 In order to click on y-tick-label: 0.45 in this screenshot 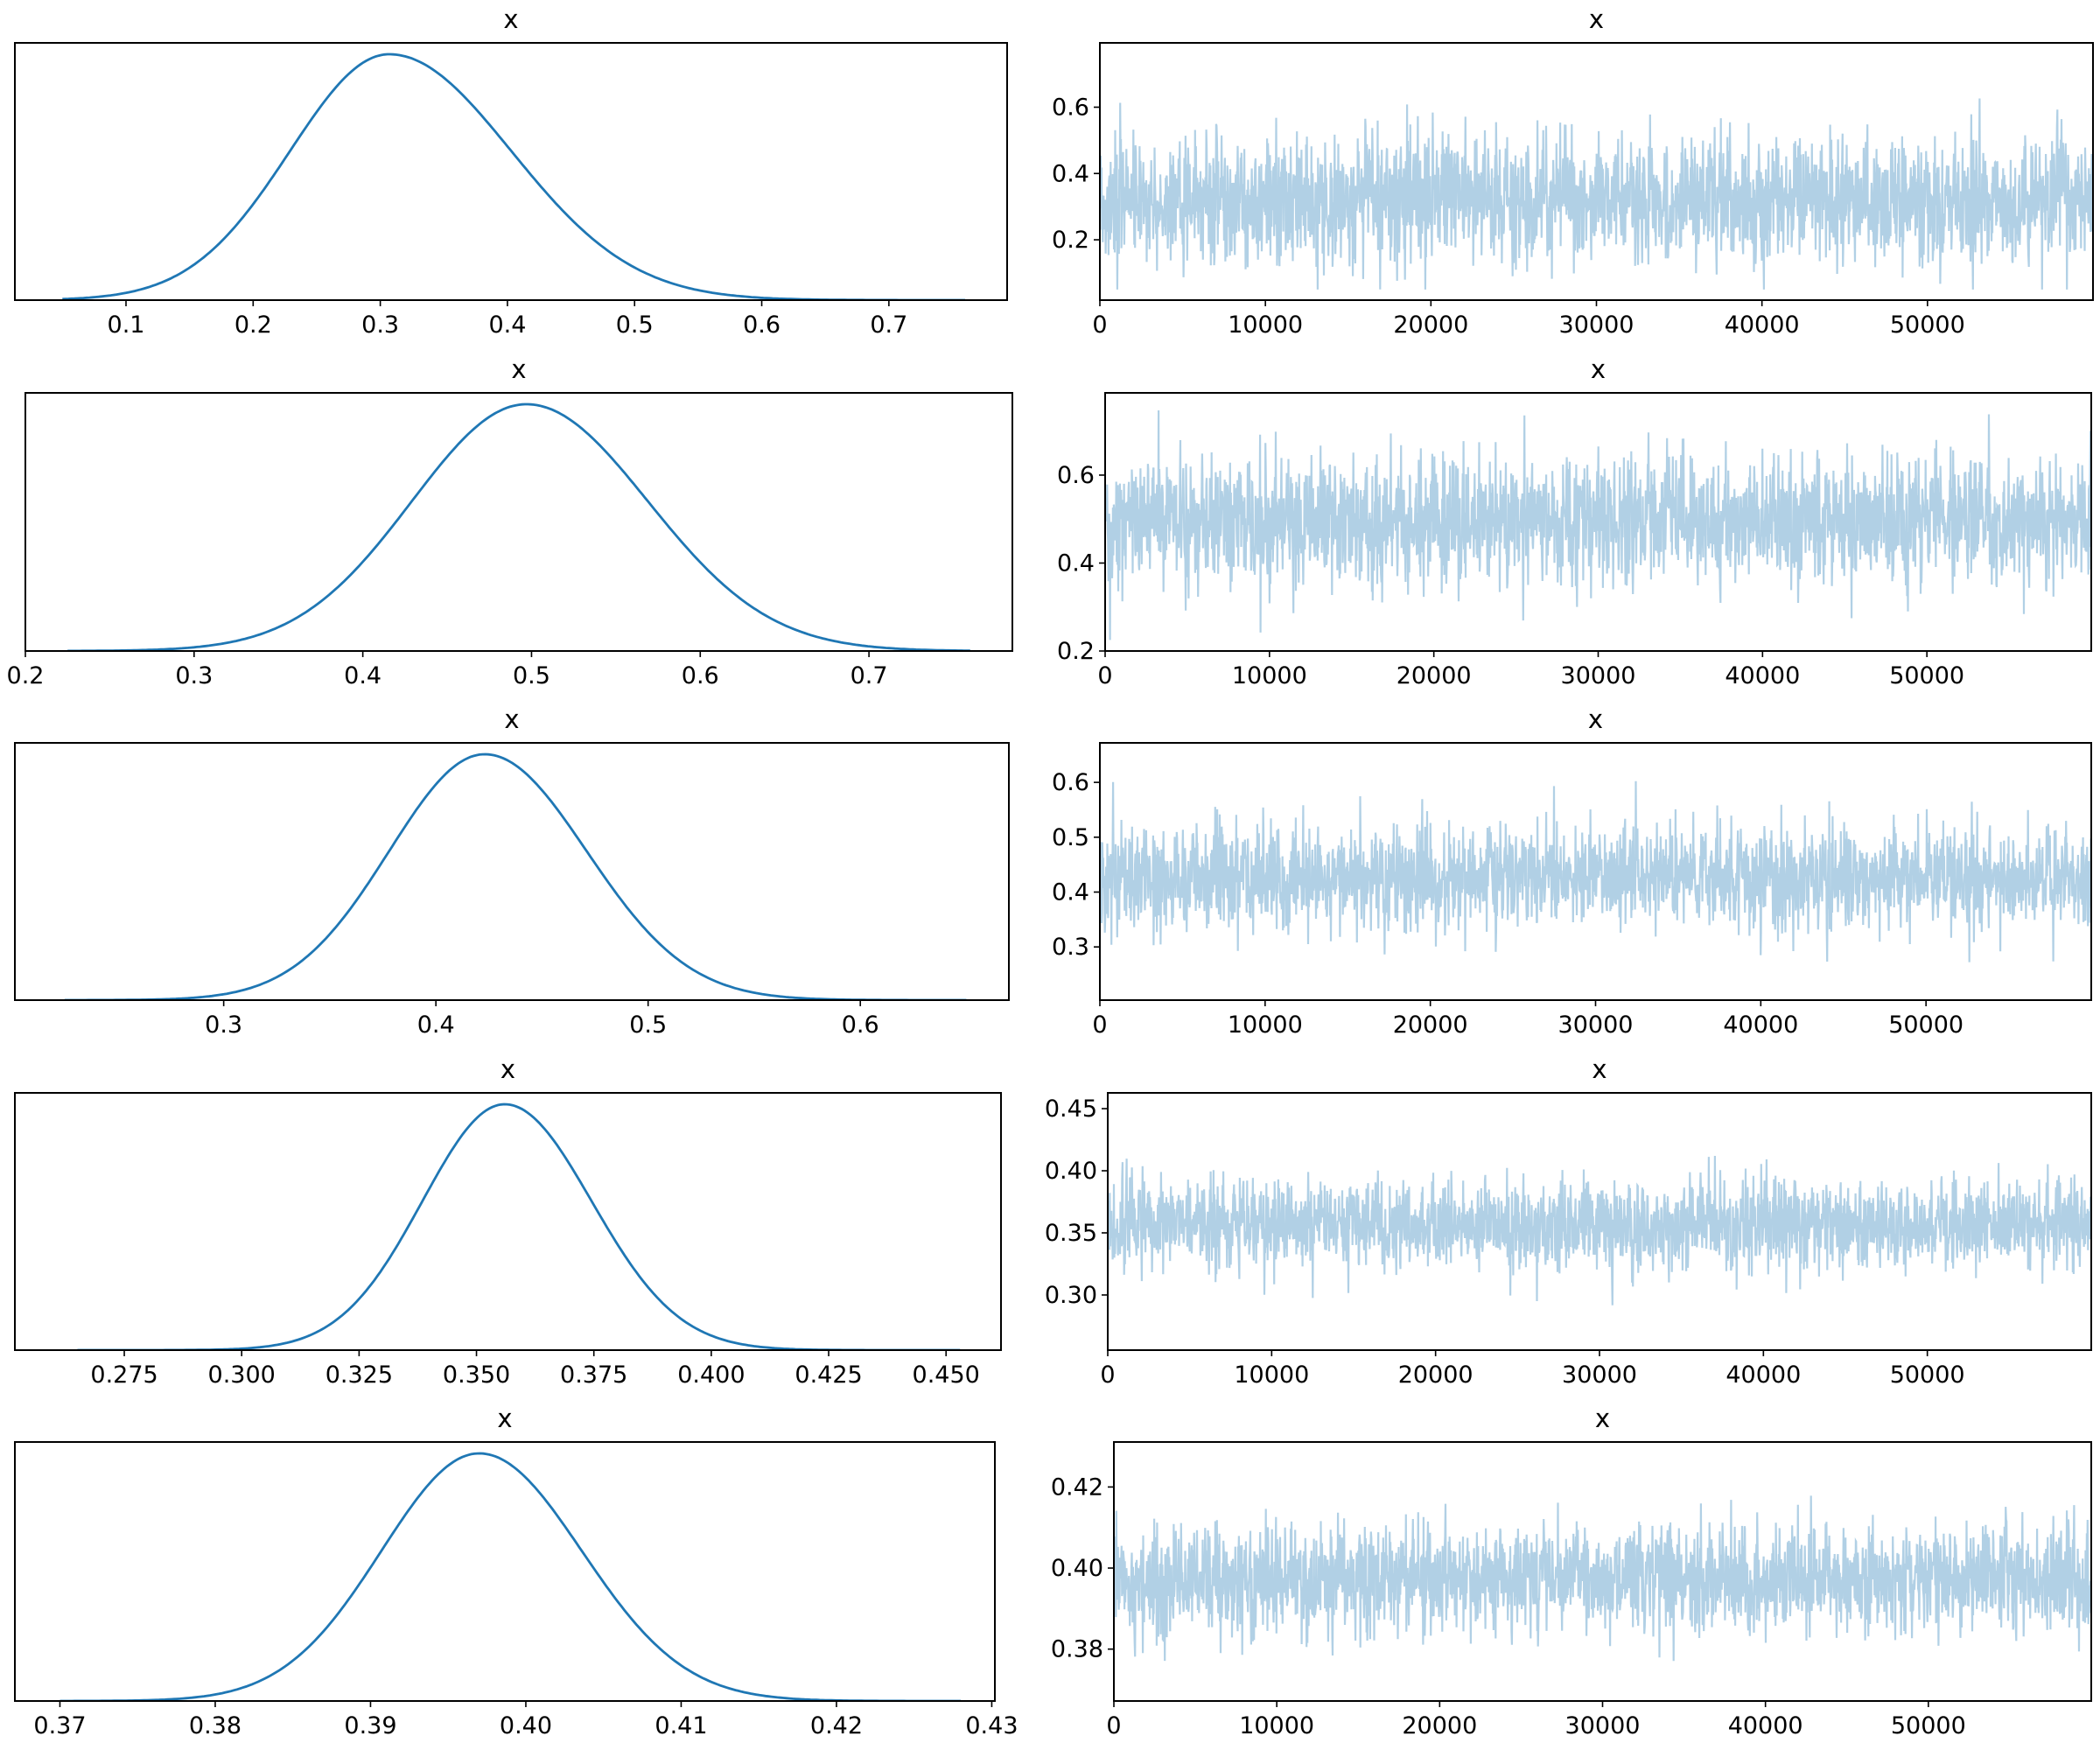, I will do `click(1071, 1109)`.